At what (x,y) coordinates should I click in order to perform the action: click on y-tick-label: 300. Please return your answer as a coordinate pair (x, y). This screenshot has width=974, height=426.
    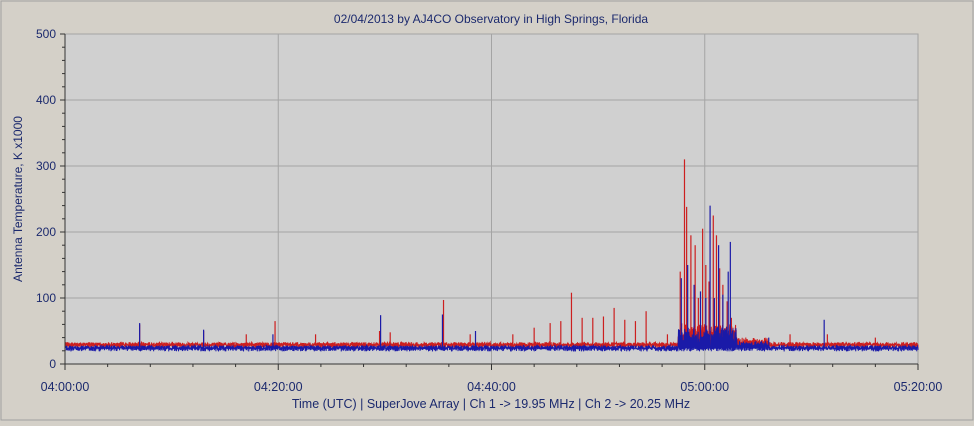
    Looking at the image, I should click on (46, 166).